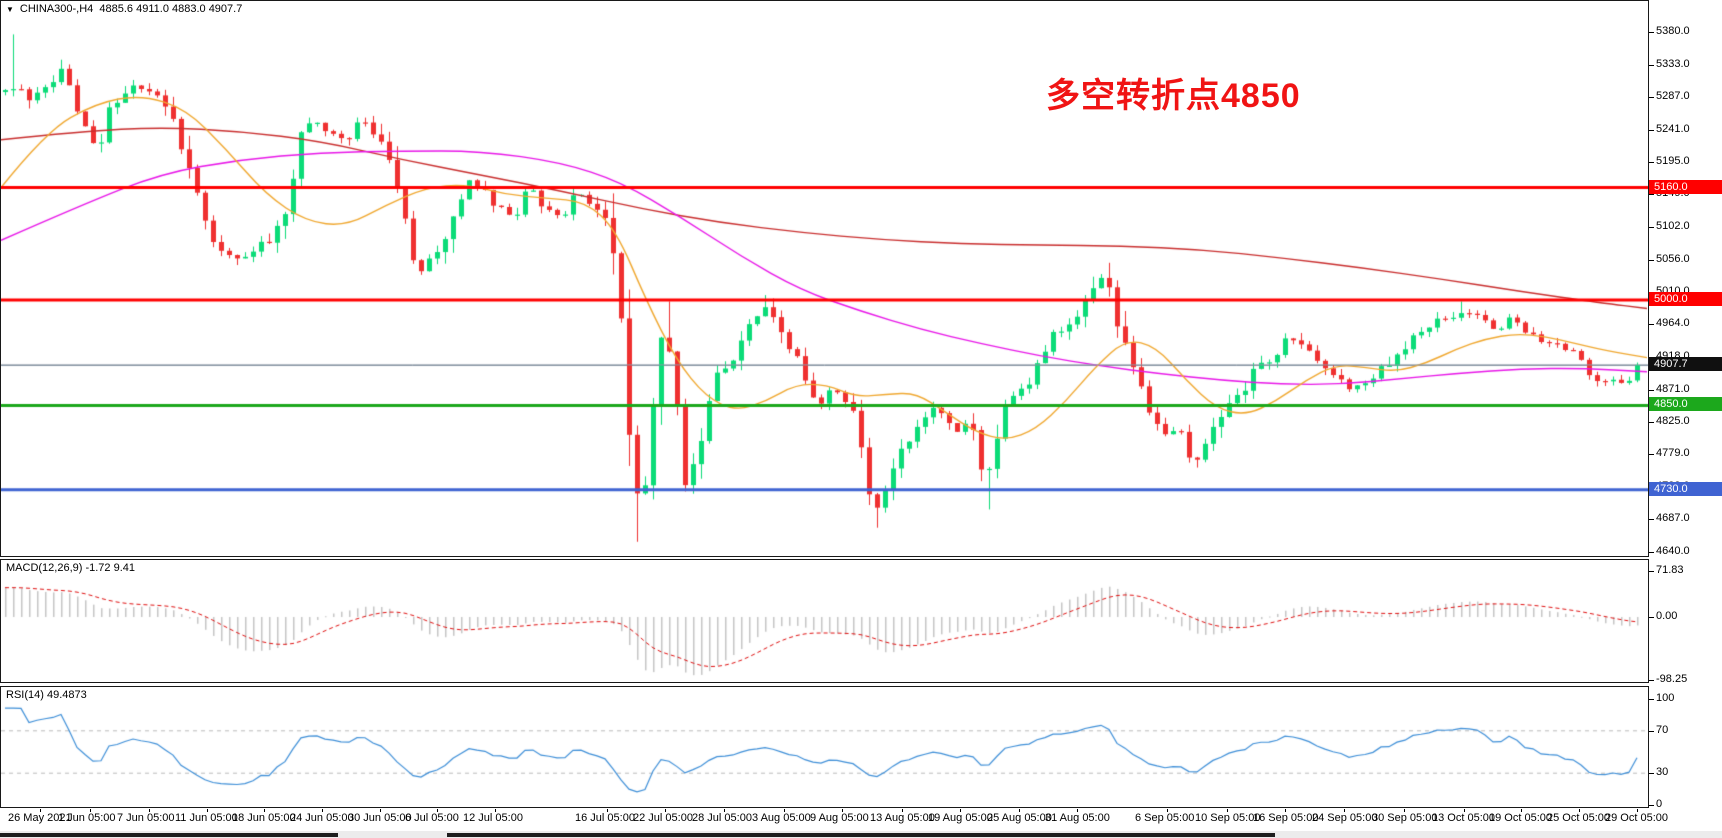 The height and width of the screenshot is (838, 1722). Describe the element at coordinates (605, 818) in the screenshot. I see `time-axis-label: 16 Jul 05:00` at that location.